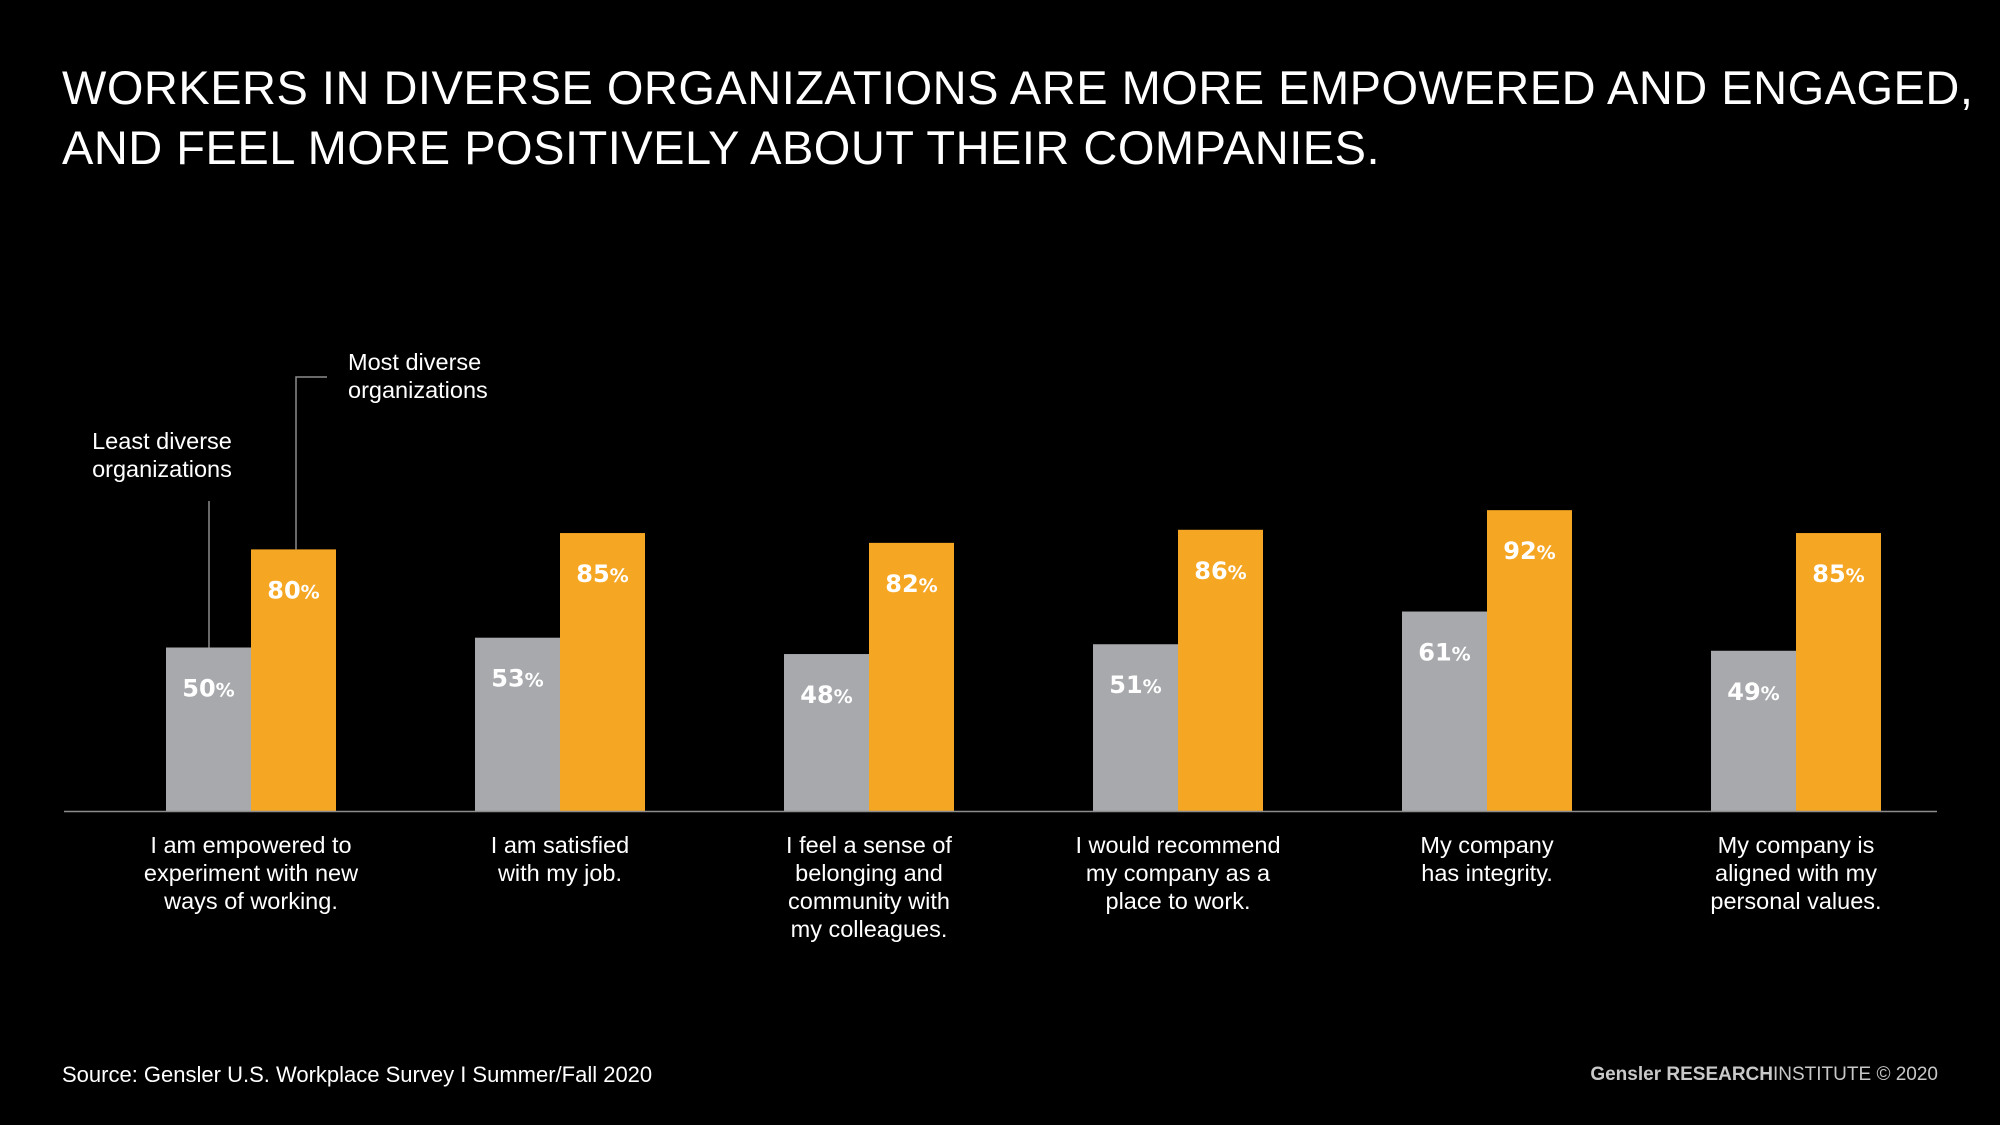 This screenshot has width=2000, height=1125. What do you see at coordinates (1753, 692) in the screenshot?
I see `least-diverse-value-label-6: 49%` at bounding box center [1753, 692].